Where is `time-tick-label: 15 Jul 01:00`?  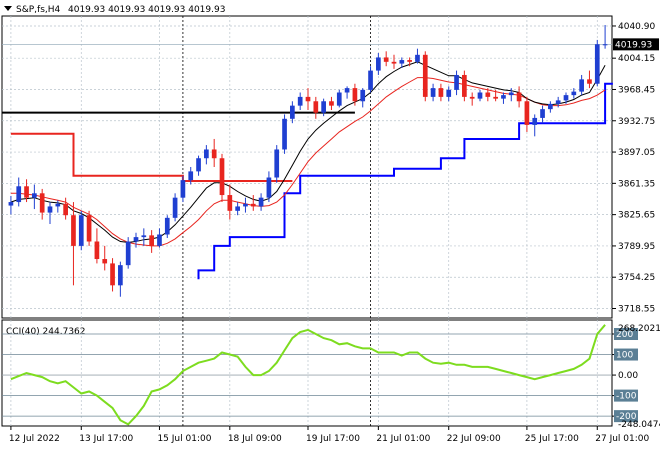 time-tick-label: 15 Jul 01:00 is located at coordinates (184, 439).